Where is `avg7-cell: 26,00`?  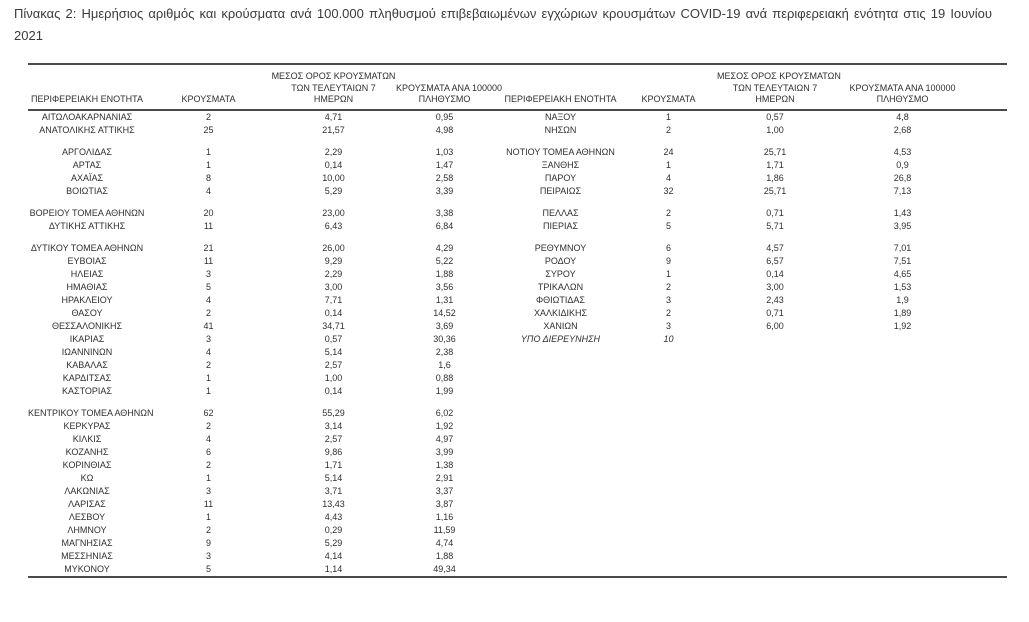
avg7-cell: 26,00 is located at coordinates (333, 247).